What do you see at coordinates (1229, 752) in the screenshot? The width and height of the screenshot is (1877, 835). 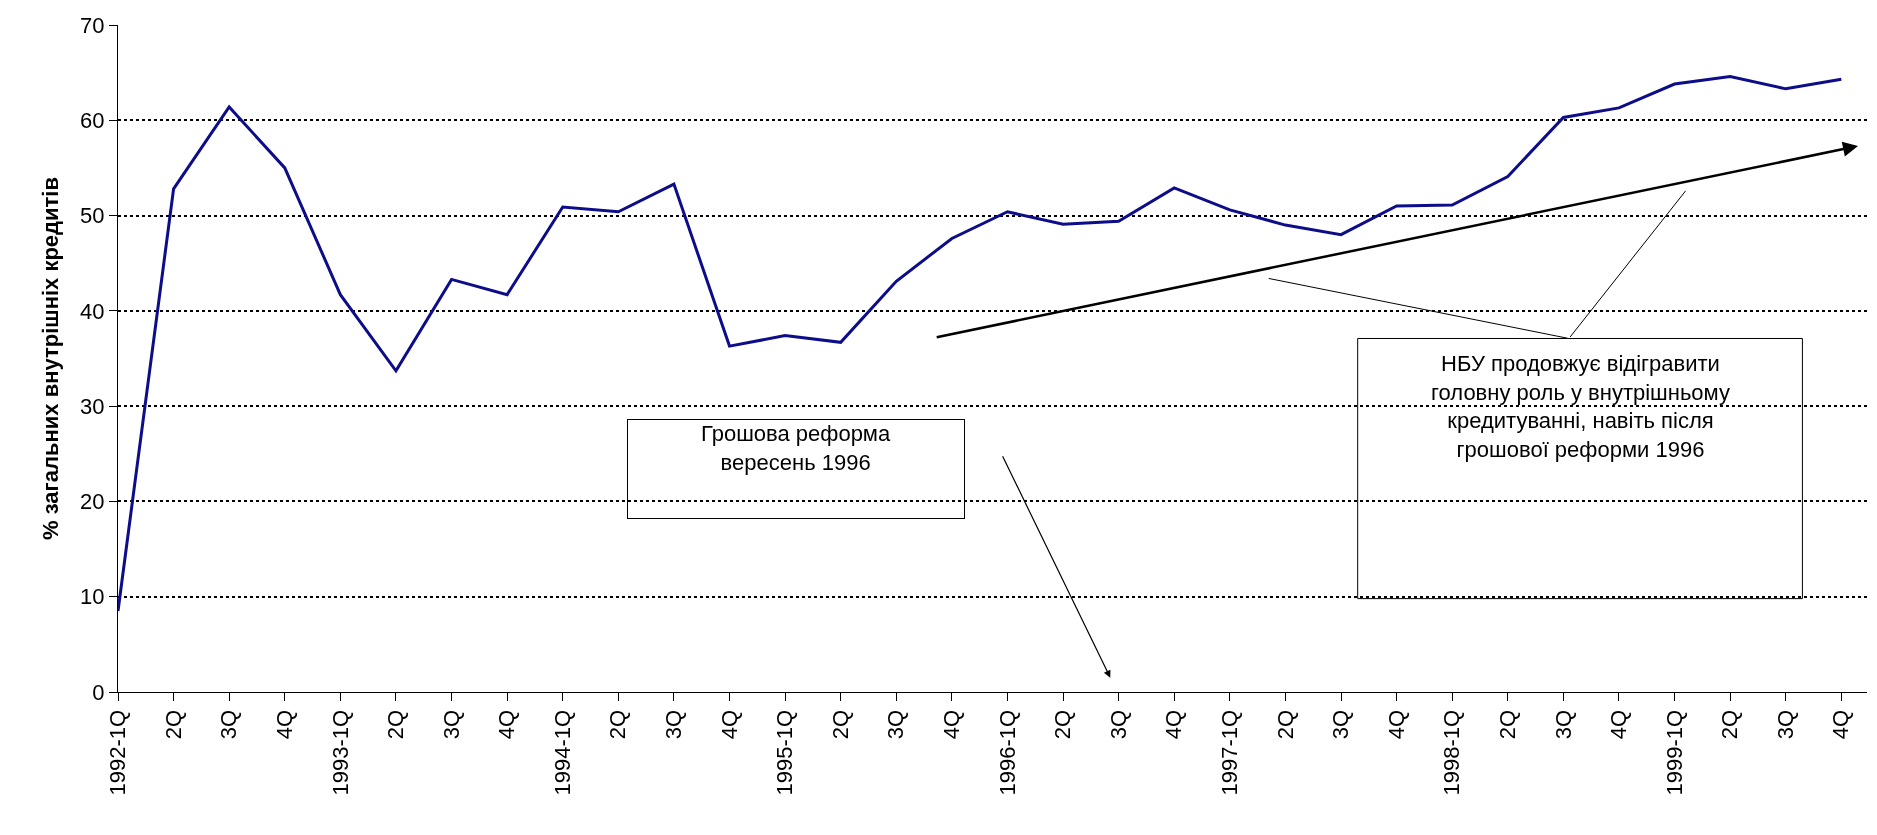 I see `x-tick-label: 1997-1Q` at bounding box center [1229, 752].